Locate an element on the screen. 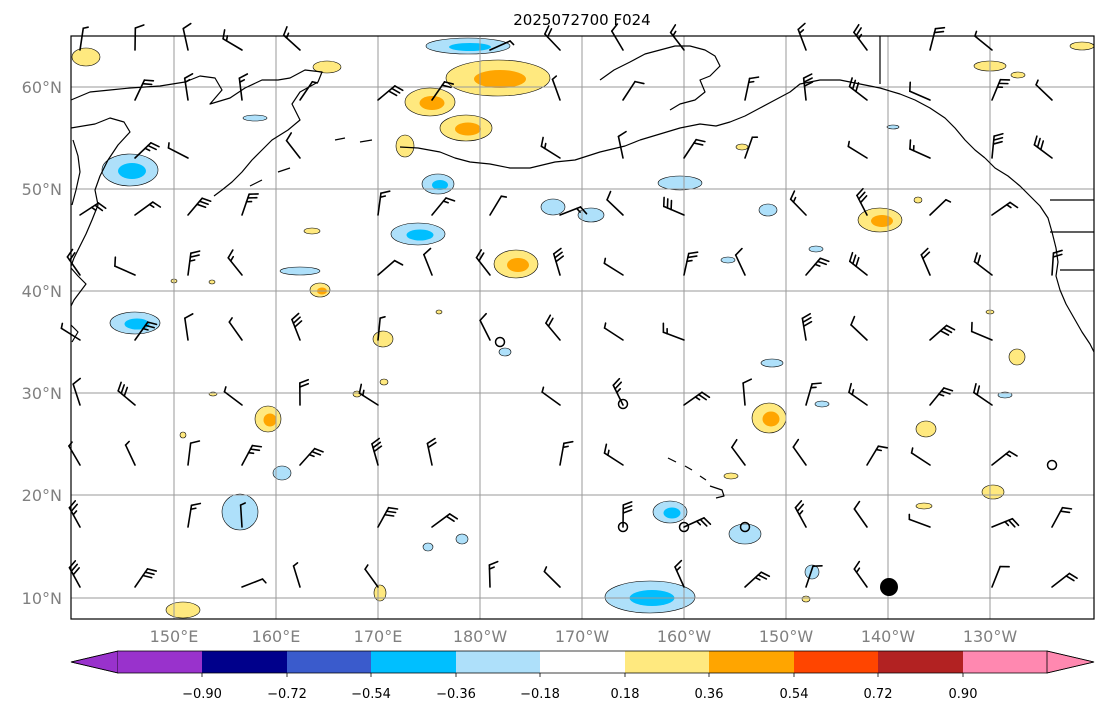 Image resolution: width=1105 pixels, height=712 pixels. lat-label: 60°N is located at coordinates (42, 87).